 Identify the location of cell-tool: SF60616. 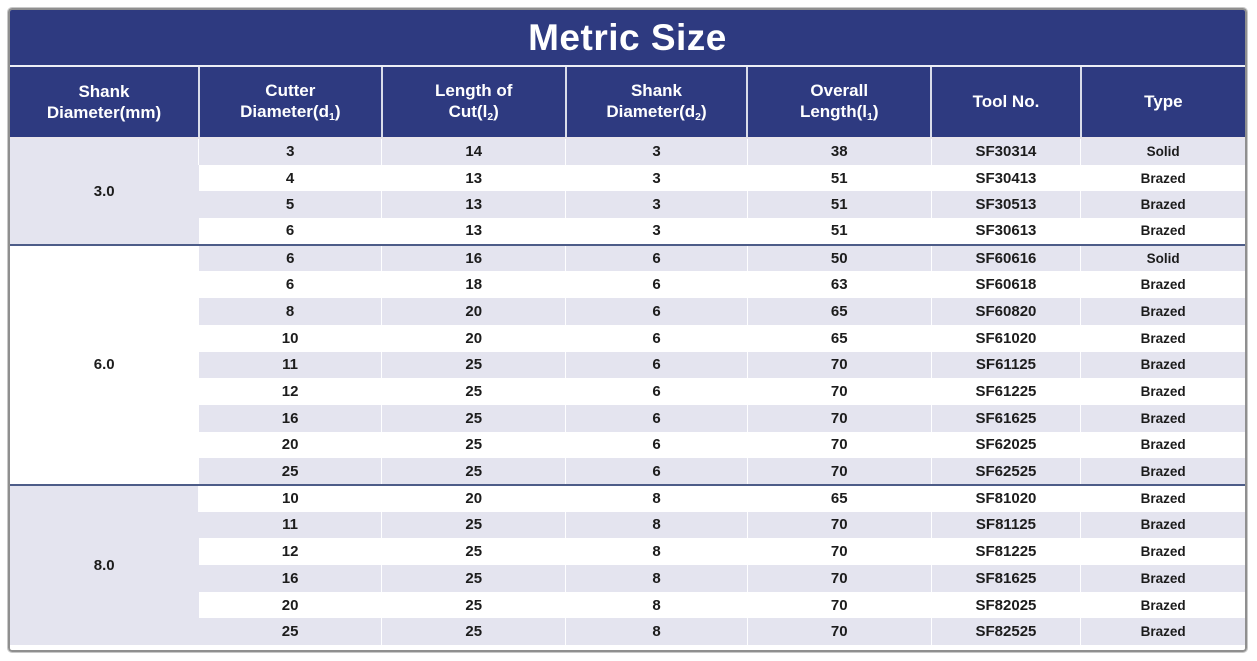
(1005, 257).